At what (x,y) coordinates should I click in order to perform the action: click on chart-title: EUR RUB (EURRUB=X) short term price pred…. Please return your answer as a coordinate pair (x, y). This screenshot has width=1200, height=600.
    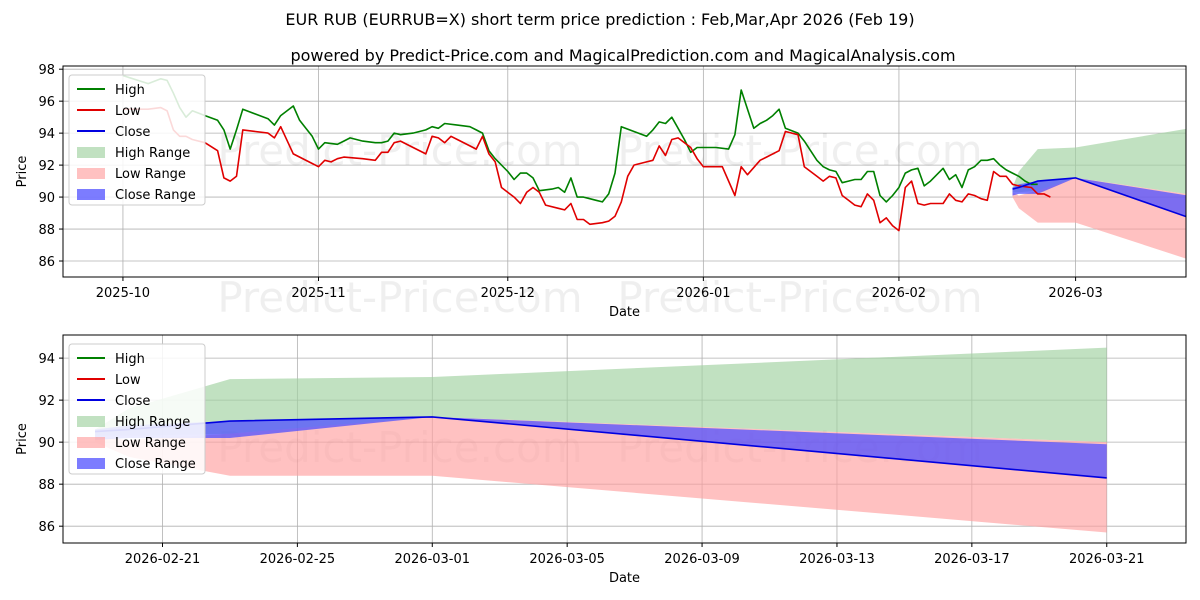
    Looking at the image, I should click on (599, 19).